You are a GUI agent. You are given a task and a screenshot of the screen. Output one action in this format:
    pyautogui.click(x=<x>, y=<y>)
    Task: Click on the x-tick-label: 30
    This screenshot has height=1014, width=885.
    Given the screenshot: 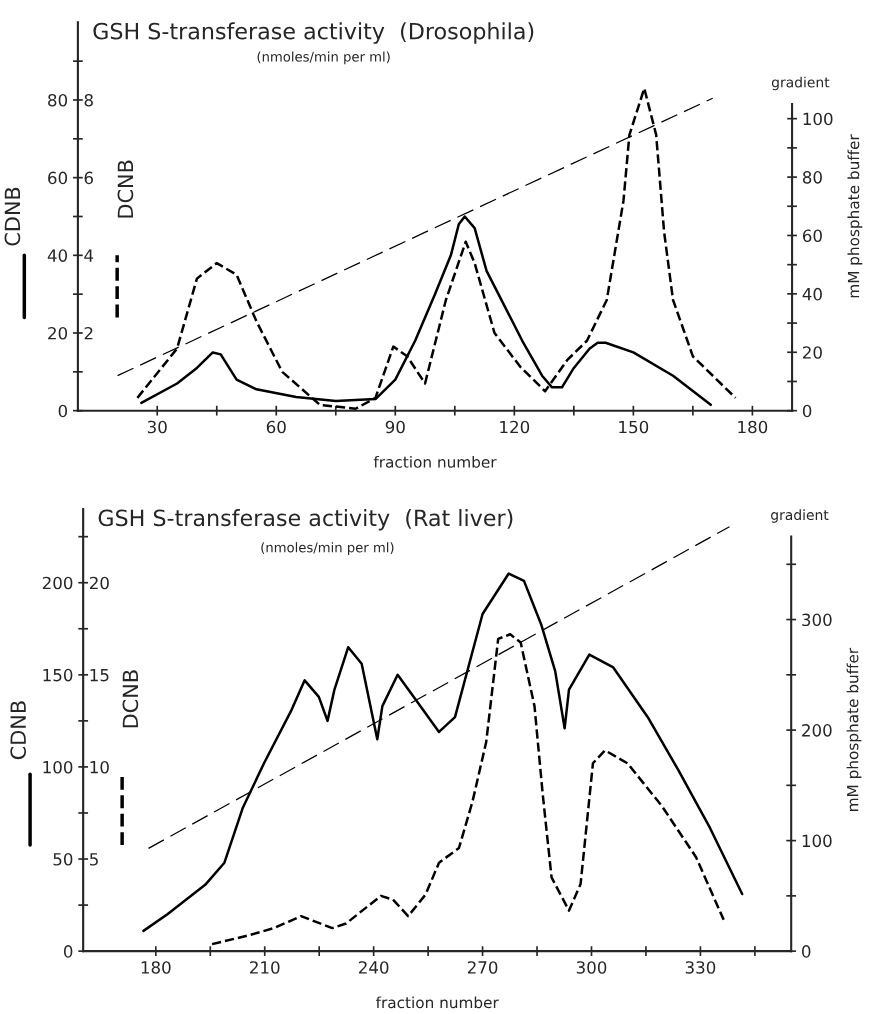 What is the action you would take?
    pyautogui.click(x=157, y=427)
    